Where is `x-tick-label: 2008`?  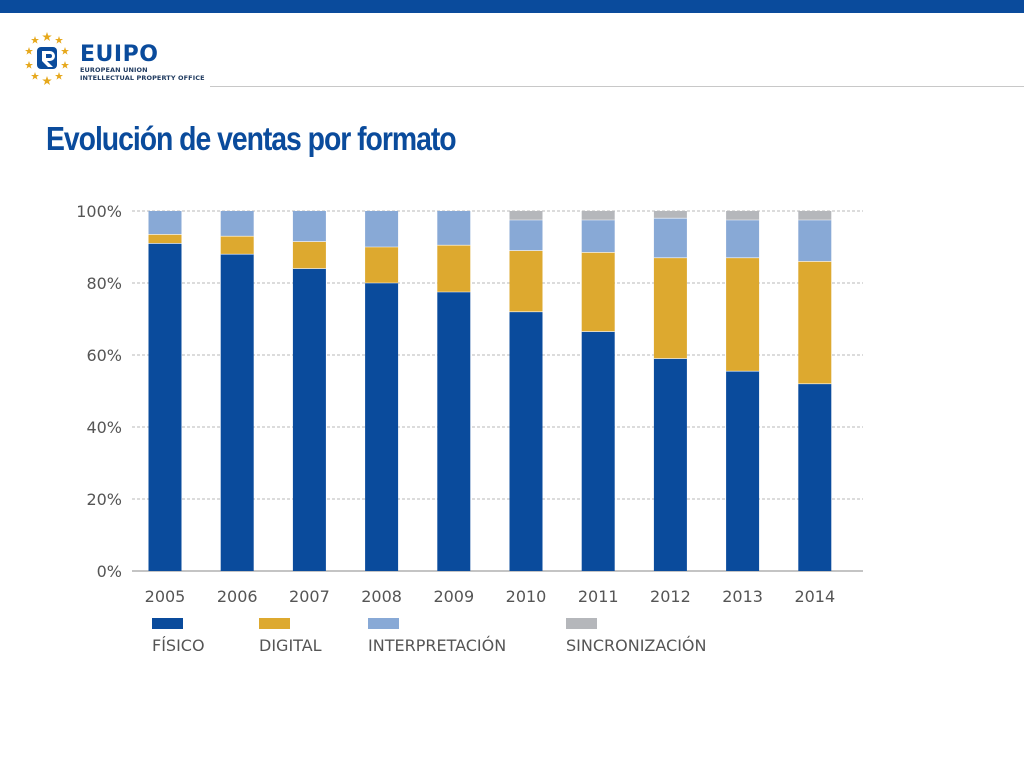 x-tick-label: 2008 is located at coordinates (381, 596).